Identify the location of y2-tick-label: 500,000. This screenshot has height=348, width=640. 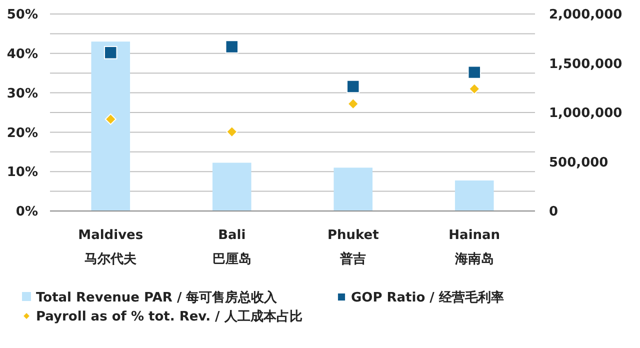
(578, 162).